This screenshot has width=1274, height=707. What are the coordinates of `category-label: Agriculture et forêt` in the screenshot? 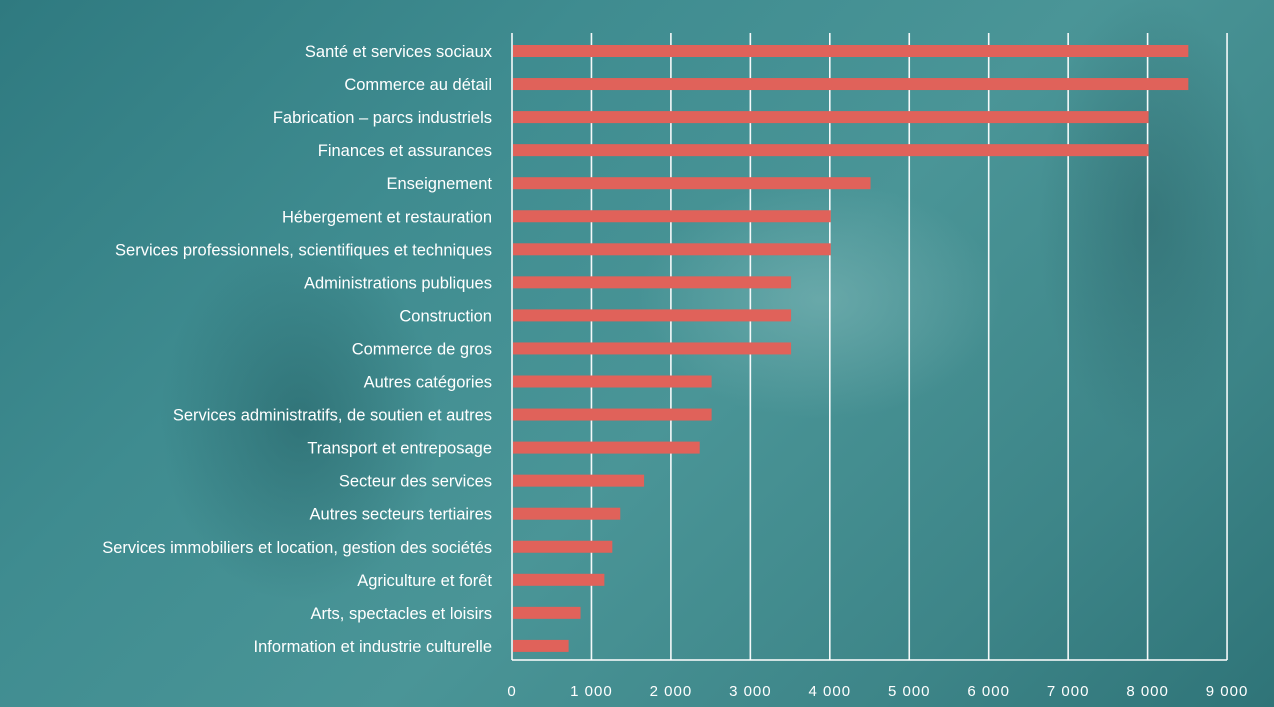 It's located at (424, 581).